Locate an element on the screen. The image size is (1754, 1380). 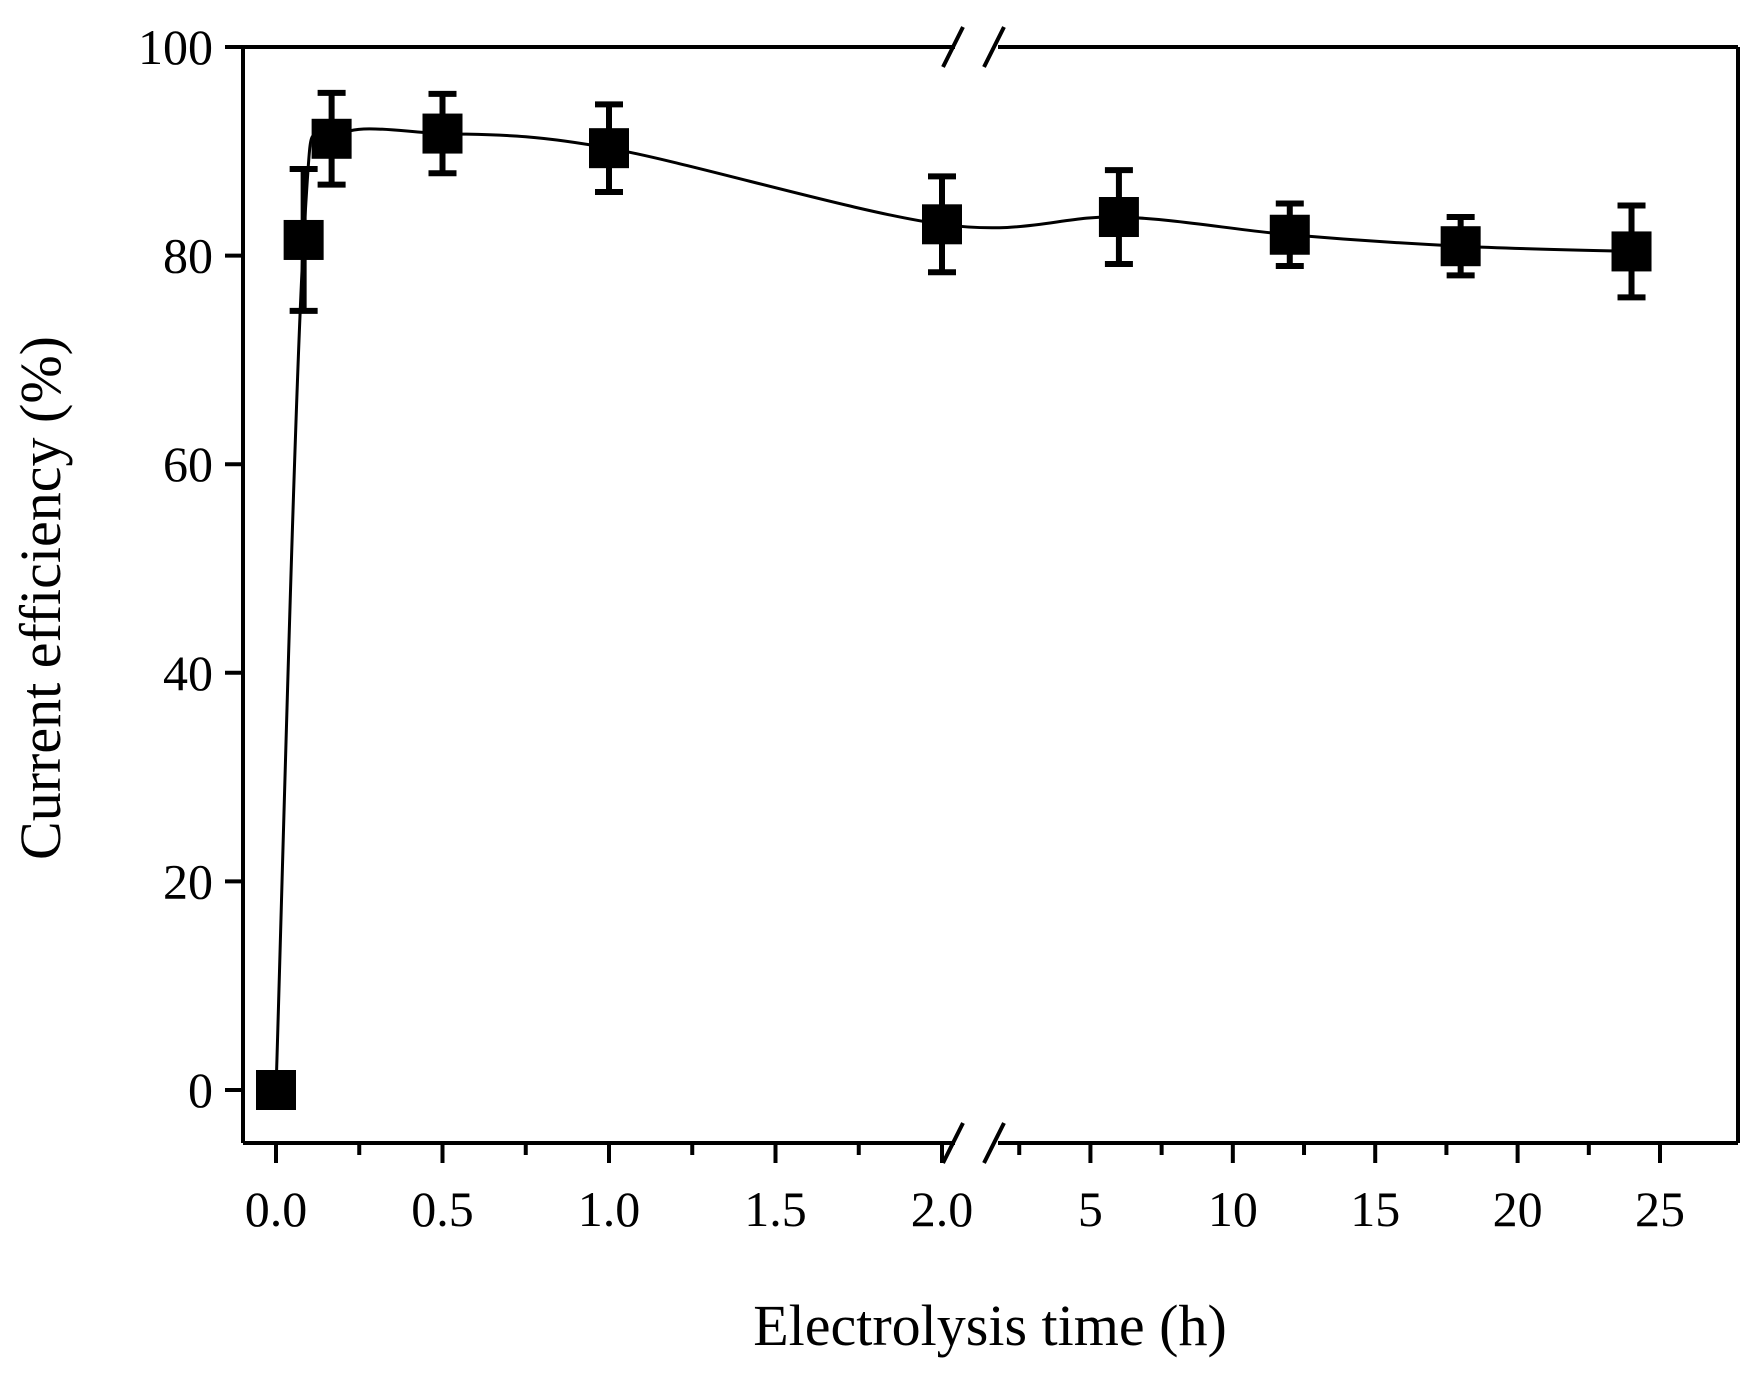
x-tick-label-10: 10 is located at coordinates (1233, 1209).